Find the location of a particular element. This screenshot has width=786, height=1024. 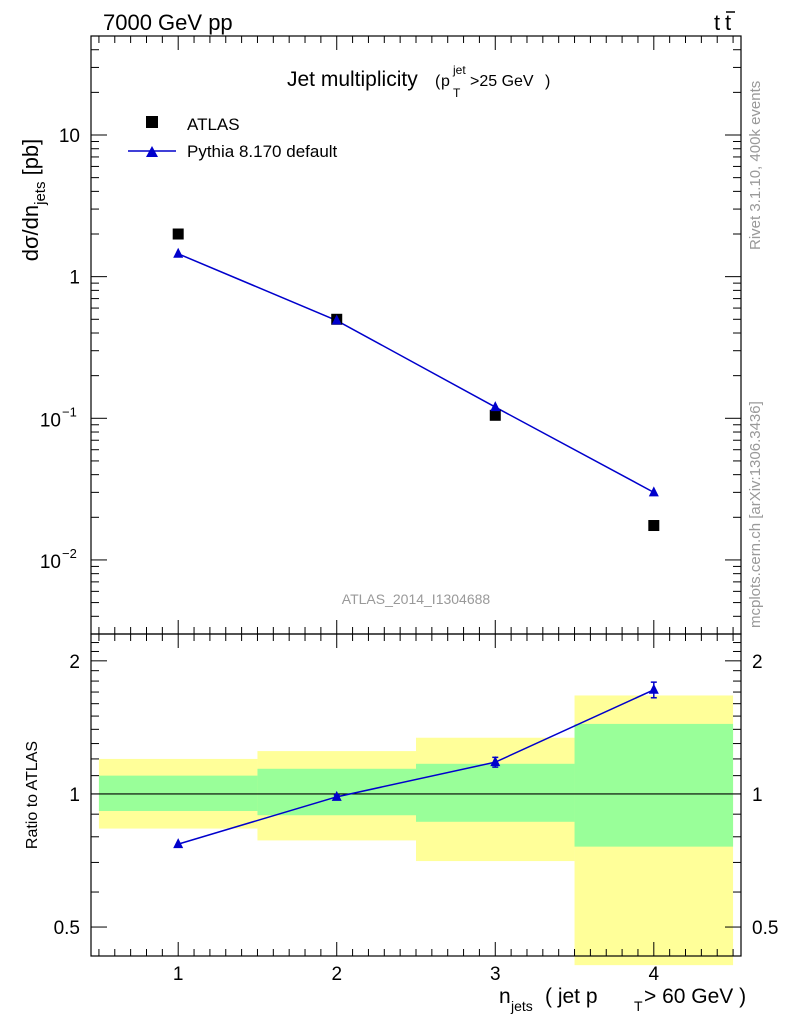

legend: ATLAS Pythia 8.170 default is located at coordinates (233, 138).